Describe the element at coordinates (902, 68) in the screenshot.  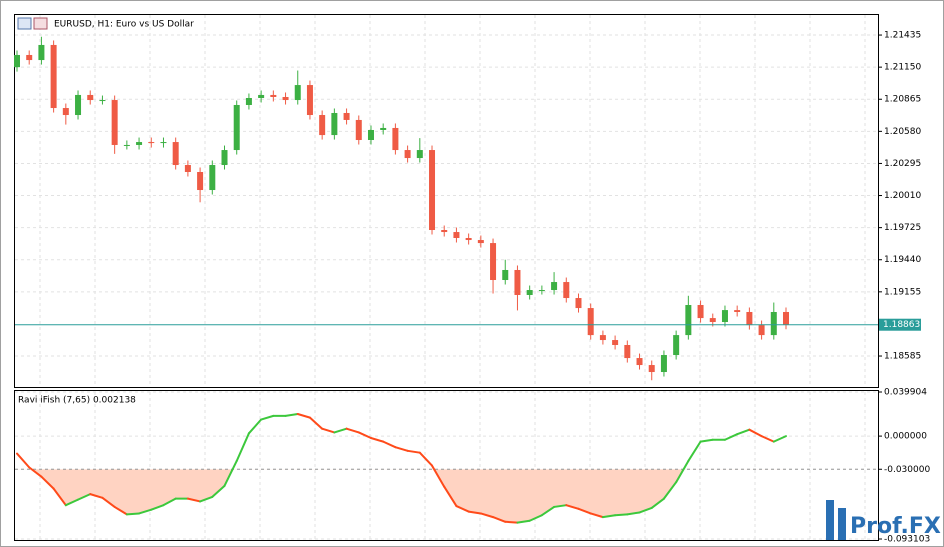
I see `y-tick-label: 1.21150` at that location.